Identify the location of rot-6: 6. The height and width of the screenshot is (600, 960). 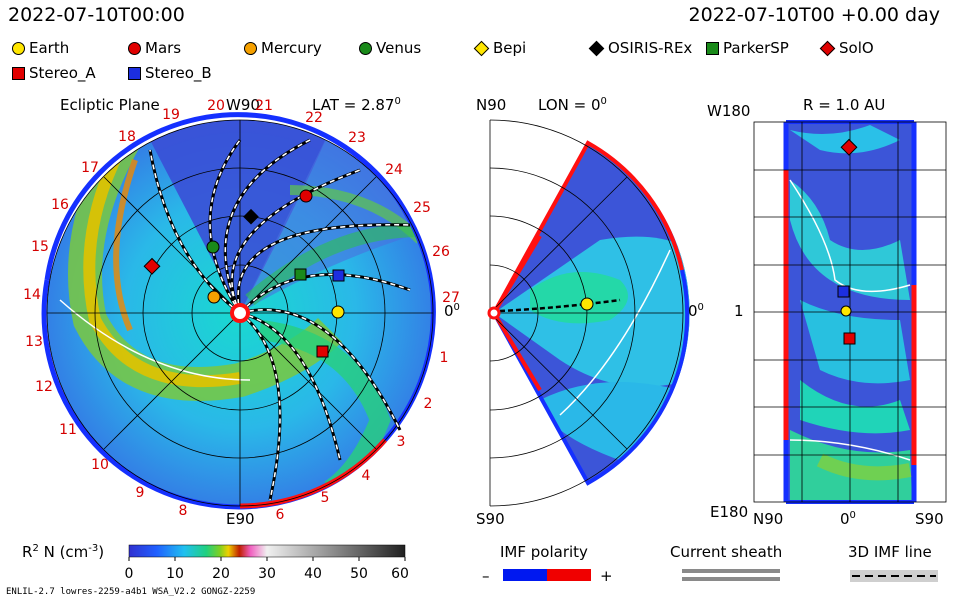
(280, 515).